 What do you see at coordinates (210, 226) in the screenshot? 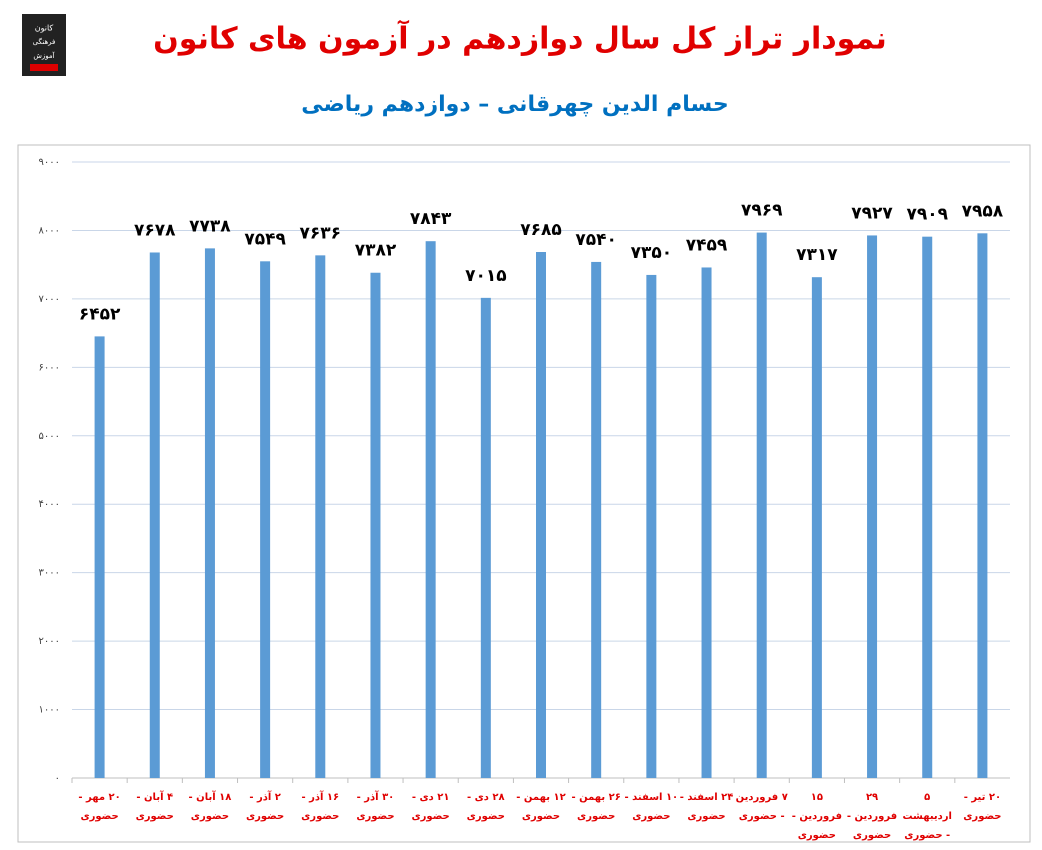
I see `data-label: ۷۷۳۸` at bounding box center [210, 226].